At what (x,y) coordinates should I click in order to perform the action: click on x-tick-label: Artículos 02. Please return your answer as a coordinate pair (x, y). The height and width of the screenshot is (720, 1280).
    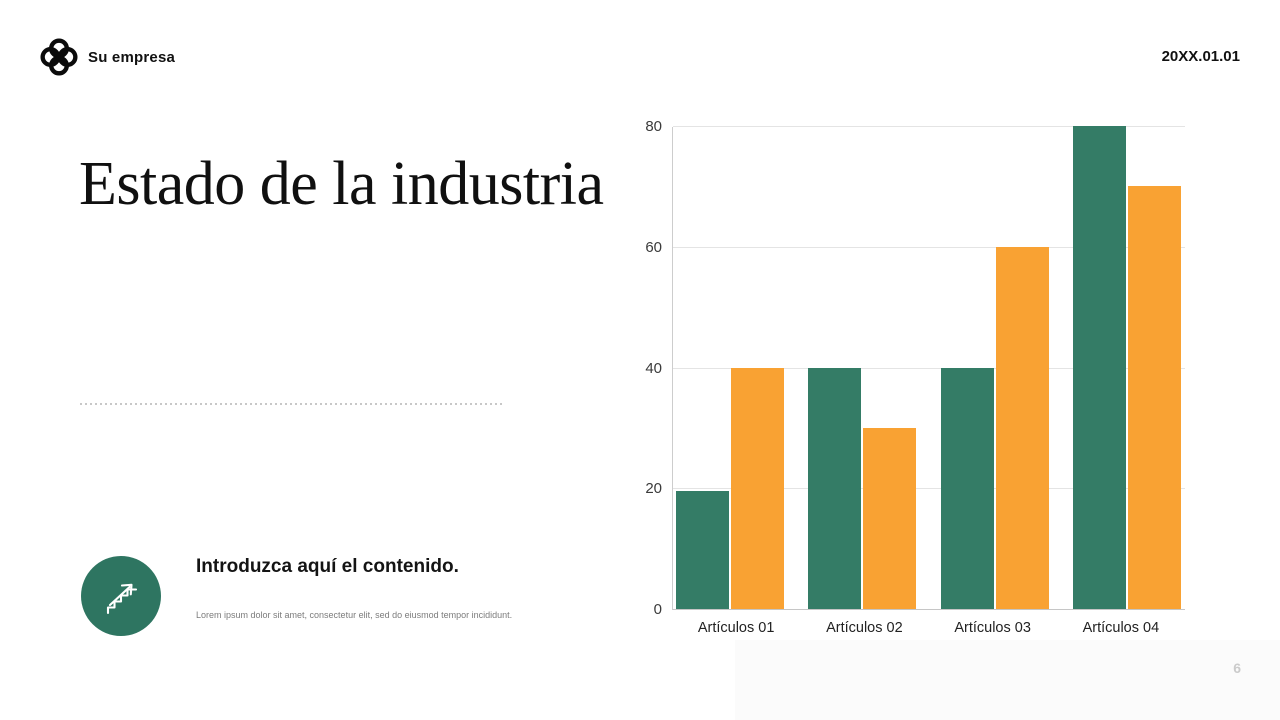
    Looking at the image, I should click on (864, 628).